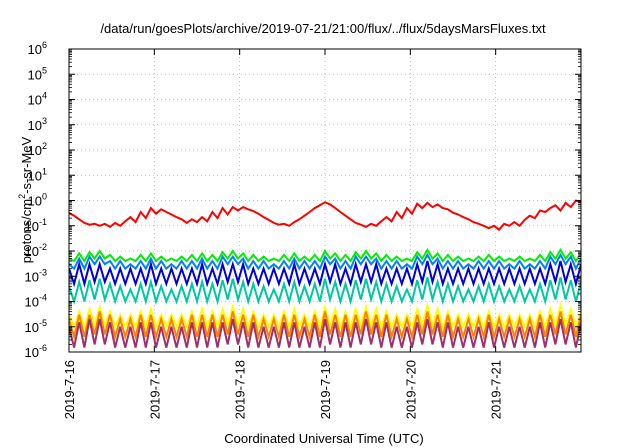  Describe the element at coordinates (496, 389) in the screenshot. I see `x-tick-label: 2019-7-21` at that location.